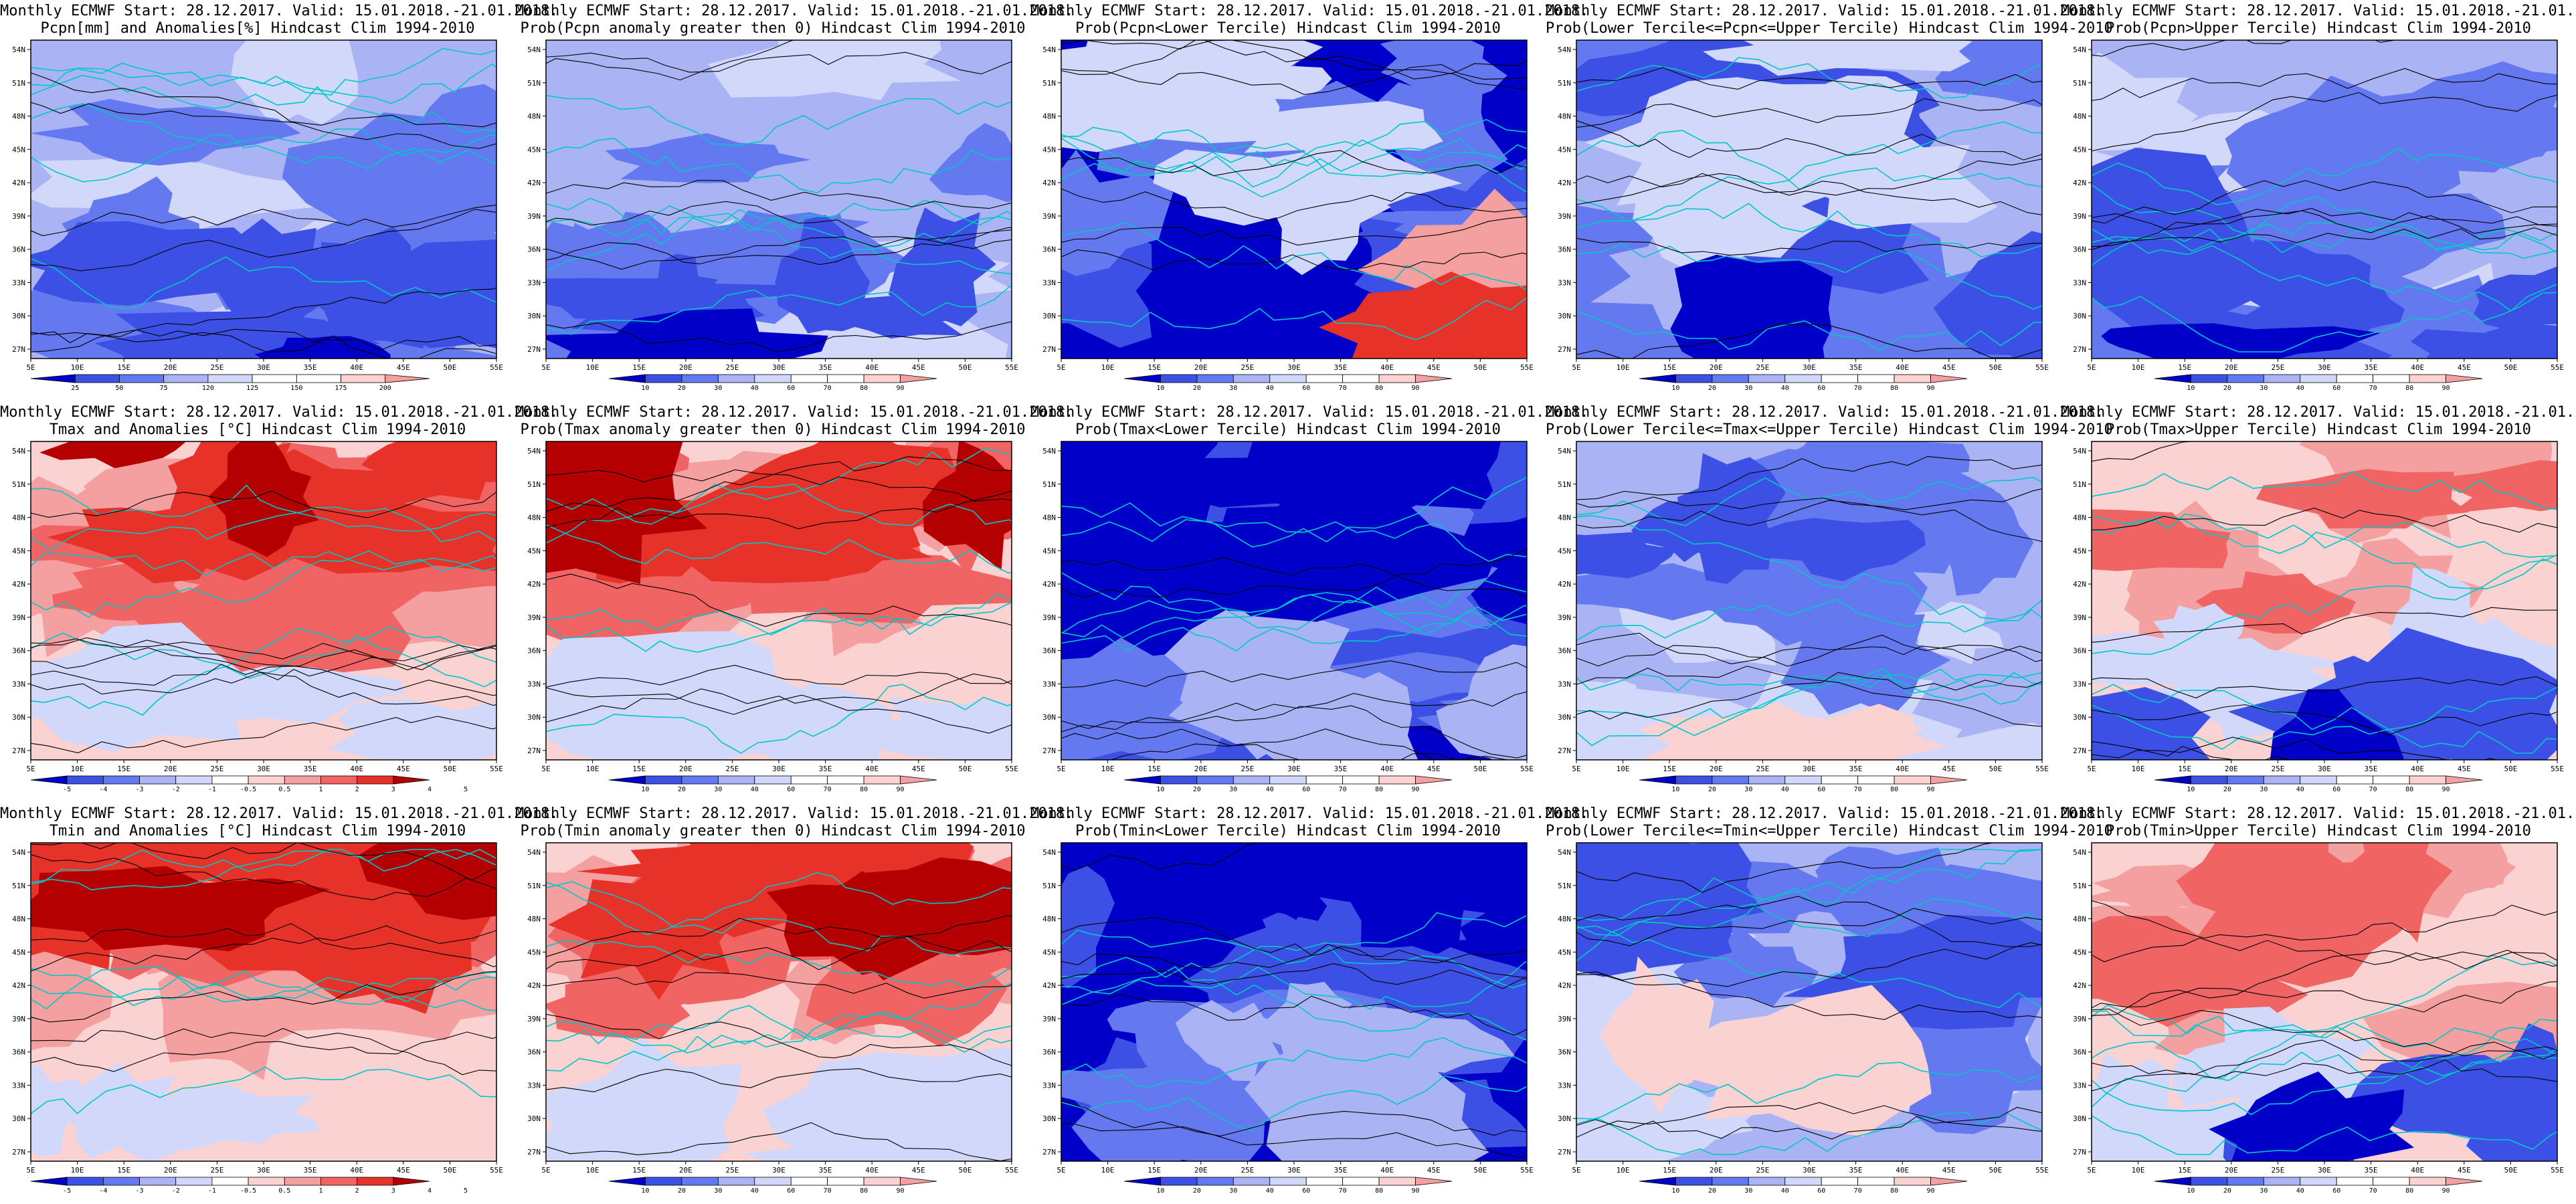 The image size is (2576, 1204). I want to click on lon-tick-label: 40E, so click(1387, 1170).